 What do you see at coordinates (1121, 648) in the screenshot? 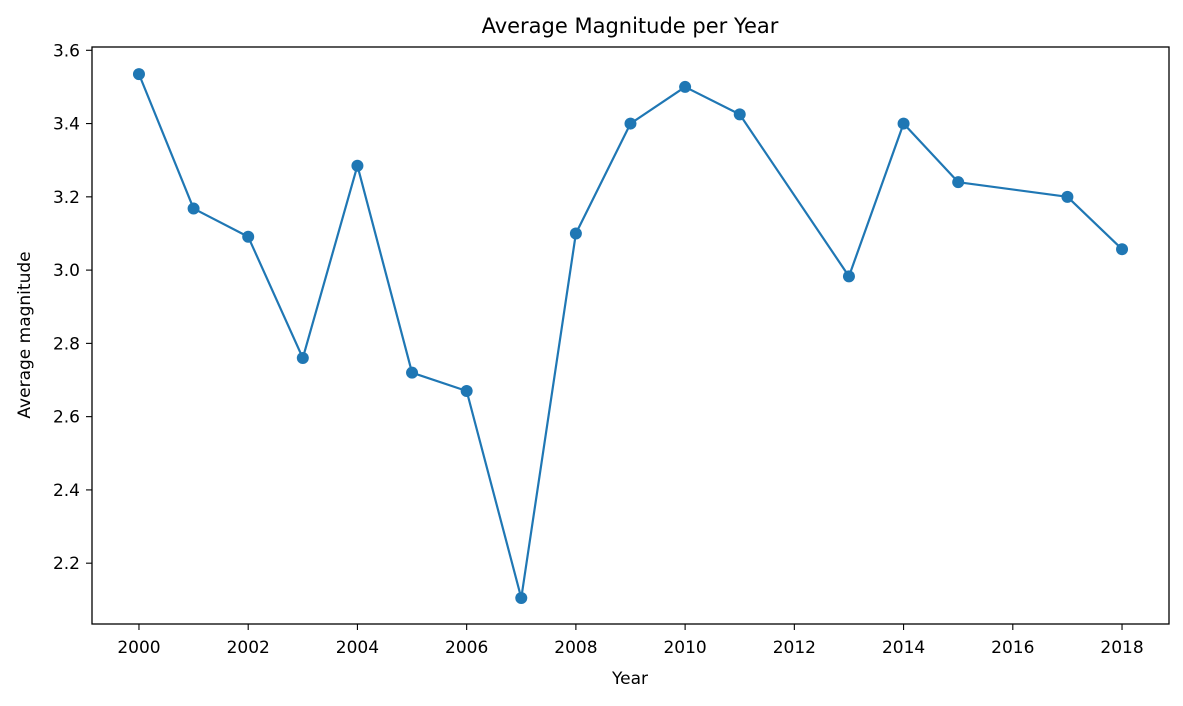
I see `x-tick-label: 2018` at bounding box center [1121, 648].